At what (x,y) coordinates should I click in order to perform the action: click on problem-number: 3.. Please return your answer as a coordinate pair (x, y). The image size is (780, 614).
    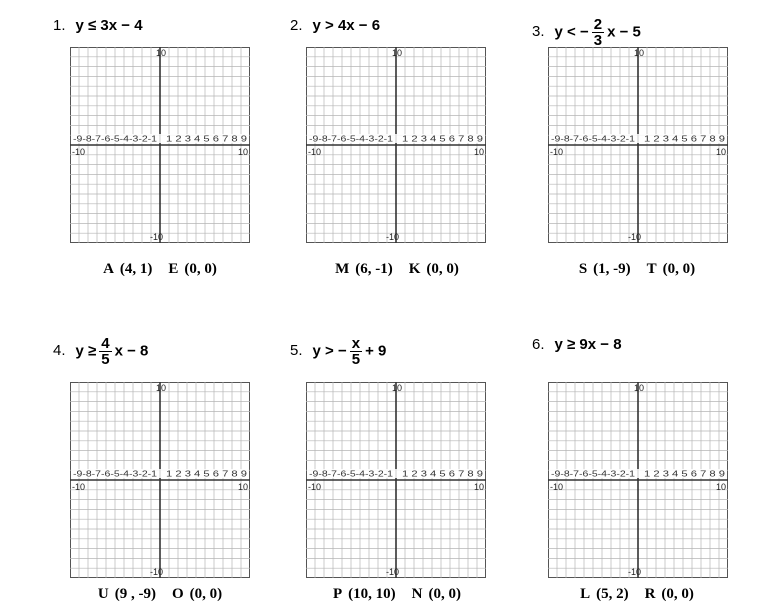
    Looking at the image, I should click on (538, 32).